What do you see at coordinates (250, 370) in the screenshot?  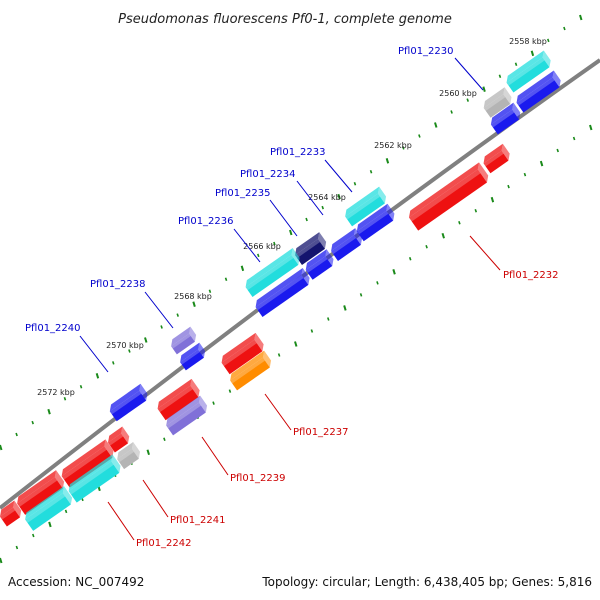 I see `feature-pfl01-2237b` at bounding box center [250, 370].